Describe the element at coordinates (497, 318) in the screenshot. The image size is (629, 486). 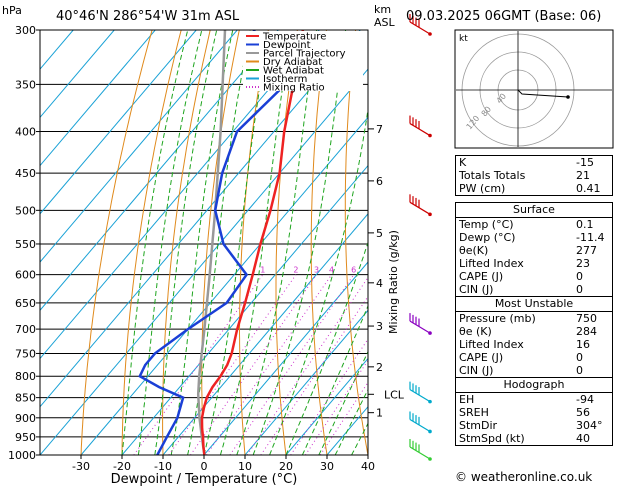
I see `section-most-unstable-label: Pressure (mb)` at that location.